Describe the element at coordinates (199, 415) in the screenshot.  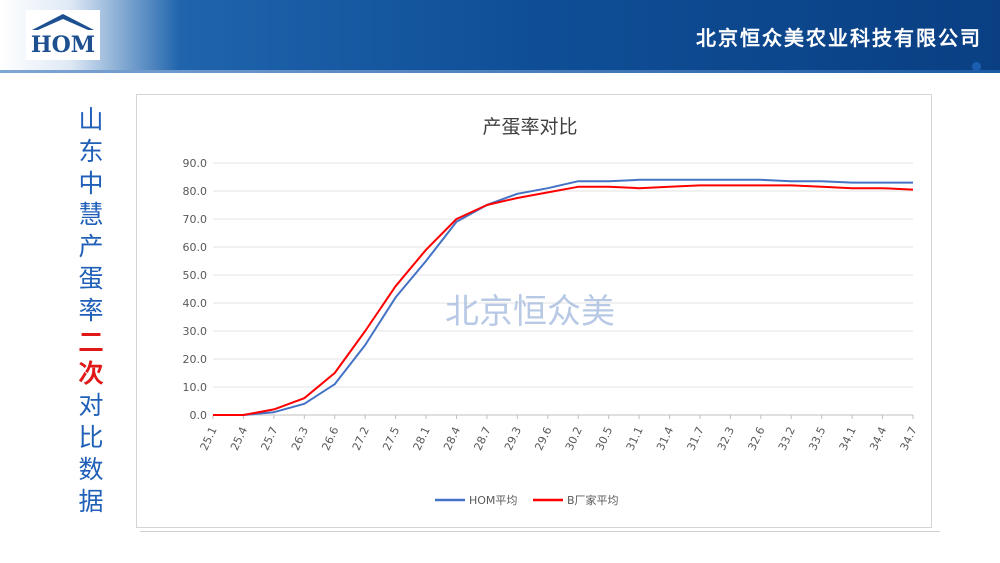
I see `y-tick-label: 0.0` at that location.